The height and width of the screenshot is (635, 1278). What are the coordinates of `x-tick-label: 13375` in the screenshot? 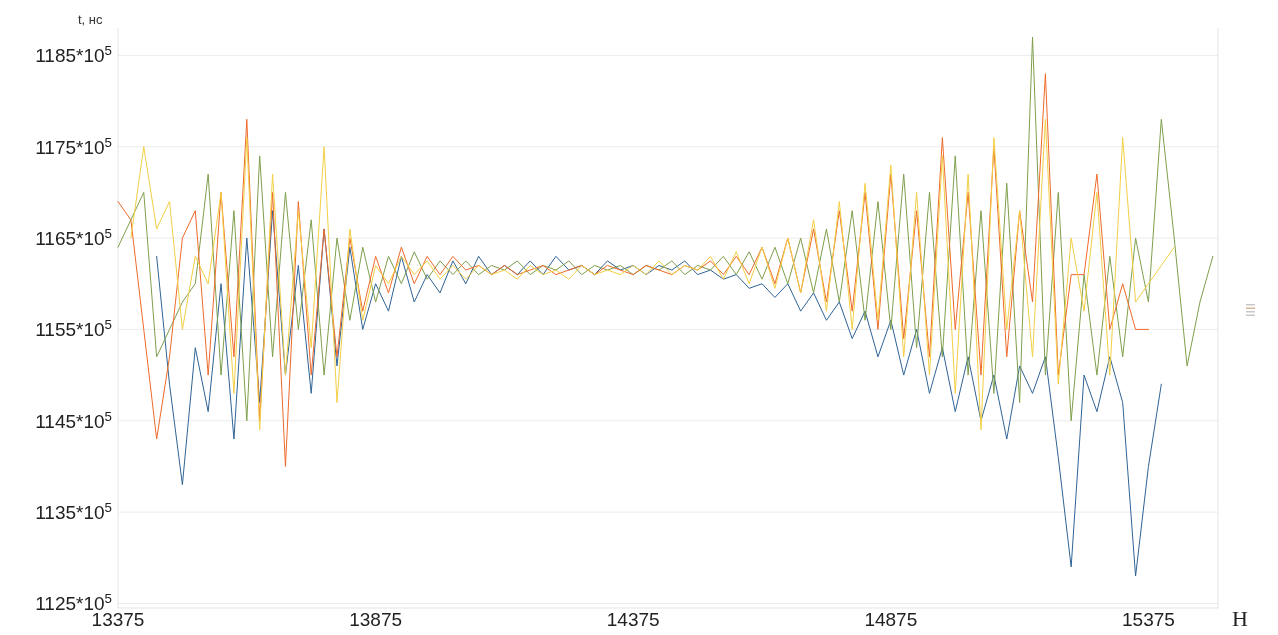 It's located at (118, 619).